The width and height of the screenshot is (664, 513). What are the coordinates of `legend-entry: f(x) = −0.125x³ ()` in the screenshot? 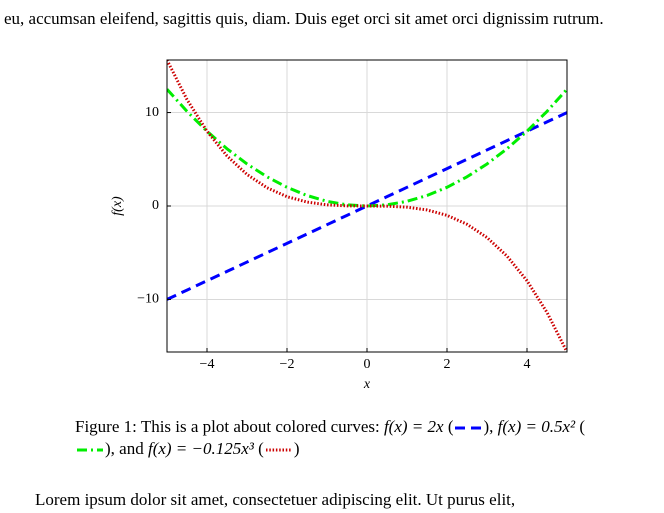 It's located at (224, 448).